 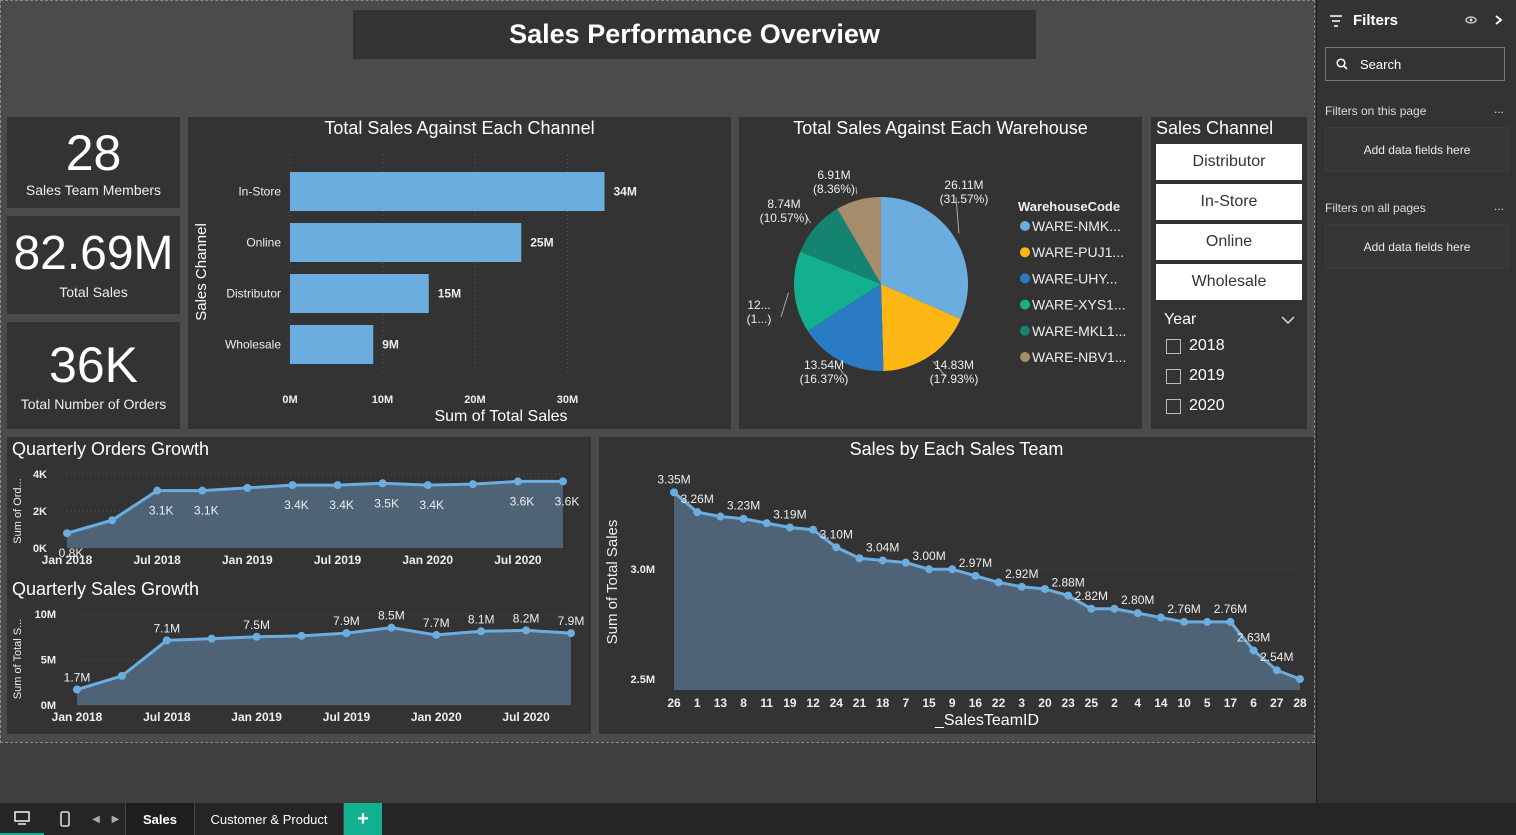 I want to click on filters-all-pages-label: Filters on all pages, so click(x=1375, y=208).